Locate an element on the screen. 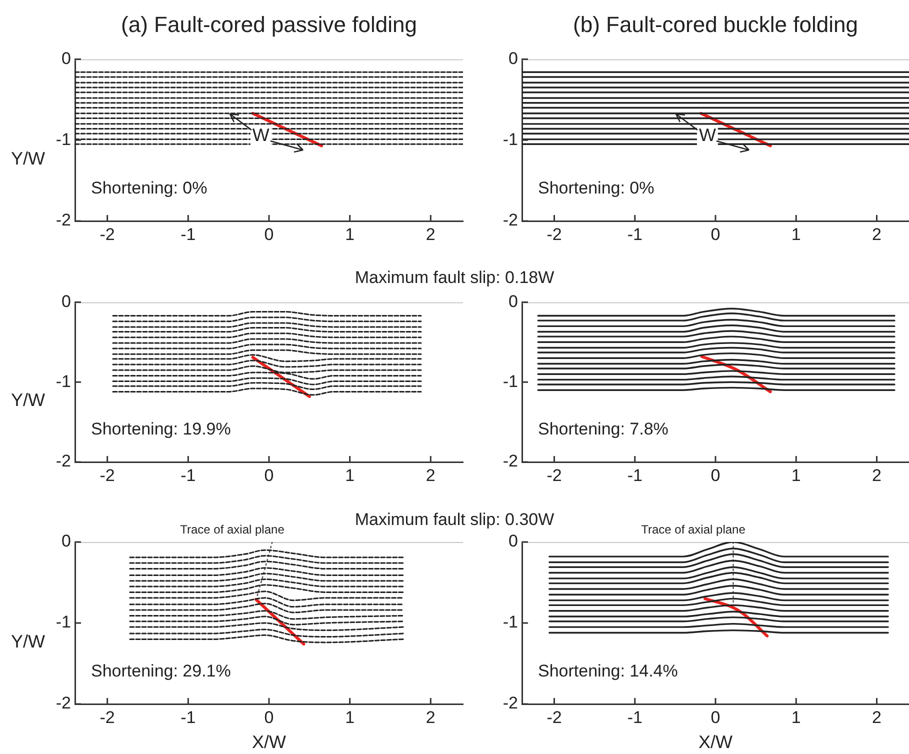  chart-subtitle: Maximum fault slip: 0.18W is located at coordinates (455, 278).